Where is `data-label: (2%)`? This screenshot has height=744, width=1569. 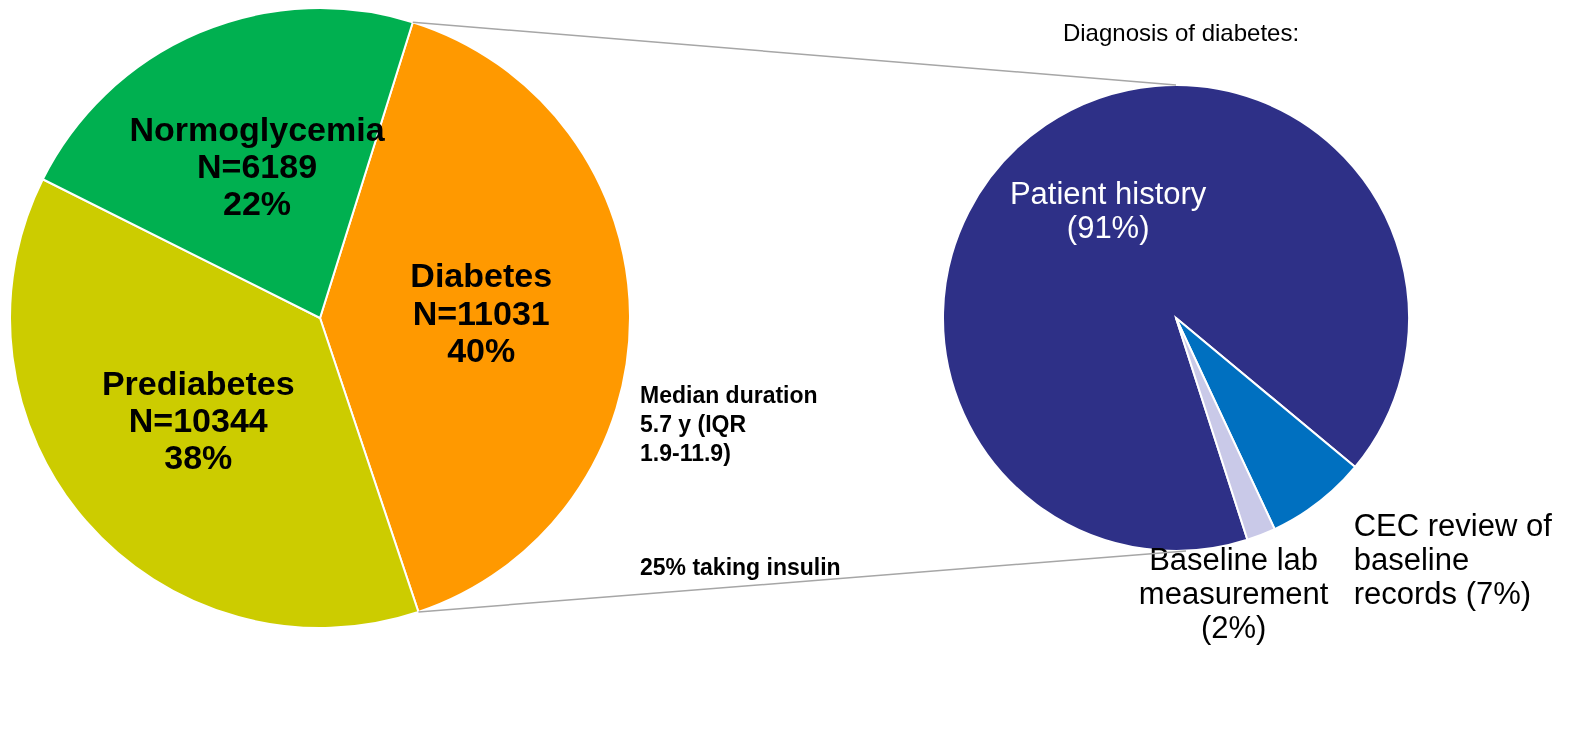 data-label: (2%) is located at coordinates (1233, 628).